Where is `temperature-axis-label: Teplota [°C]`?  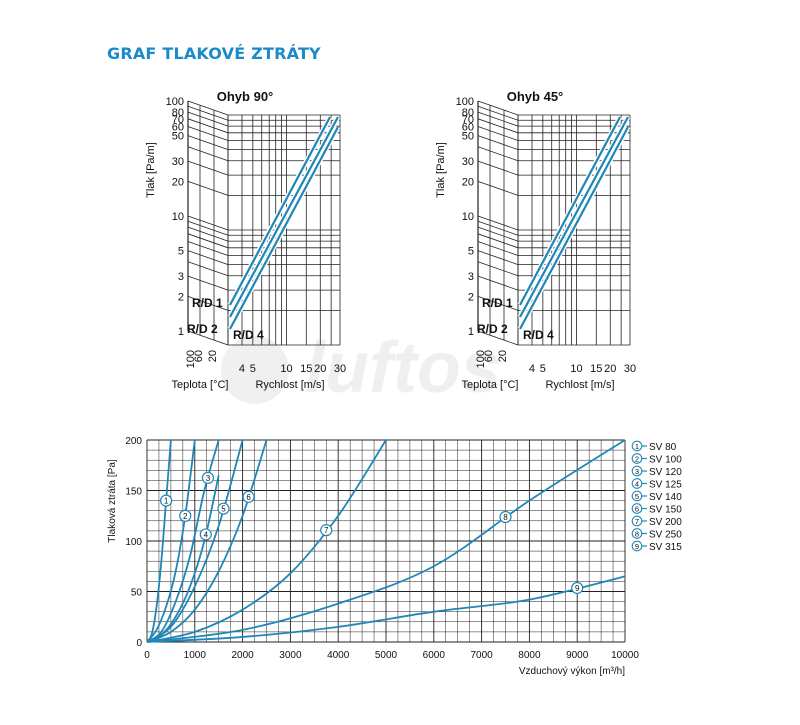
temperature-axis-label: Teplota [°C] is located at coordinates (200, 385).